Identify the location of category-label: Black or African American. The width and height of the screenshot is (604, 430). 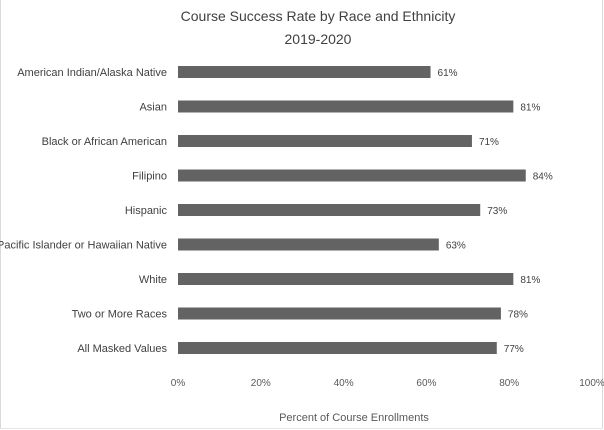
(104, 142).